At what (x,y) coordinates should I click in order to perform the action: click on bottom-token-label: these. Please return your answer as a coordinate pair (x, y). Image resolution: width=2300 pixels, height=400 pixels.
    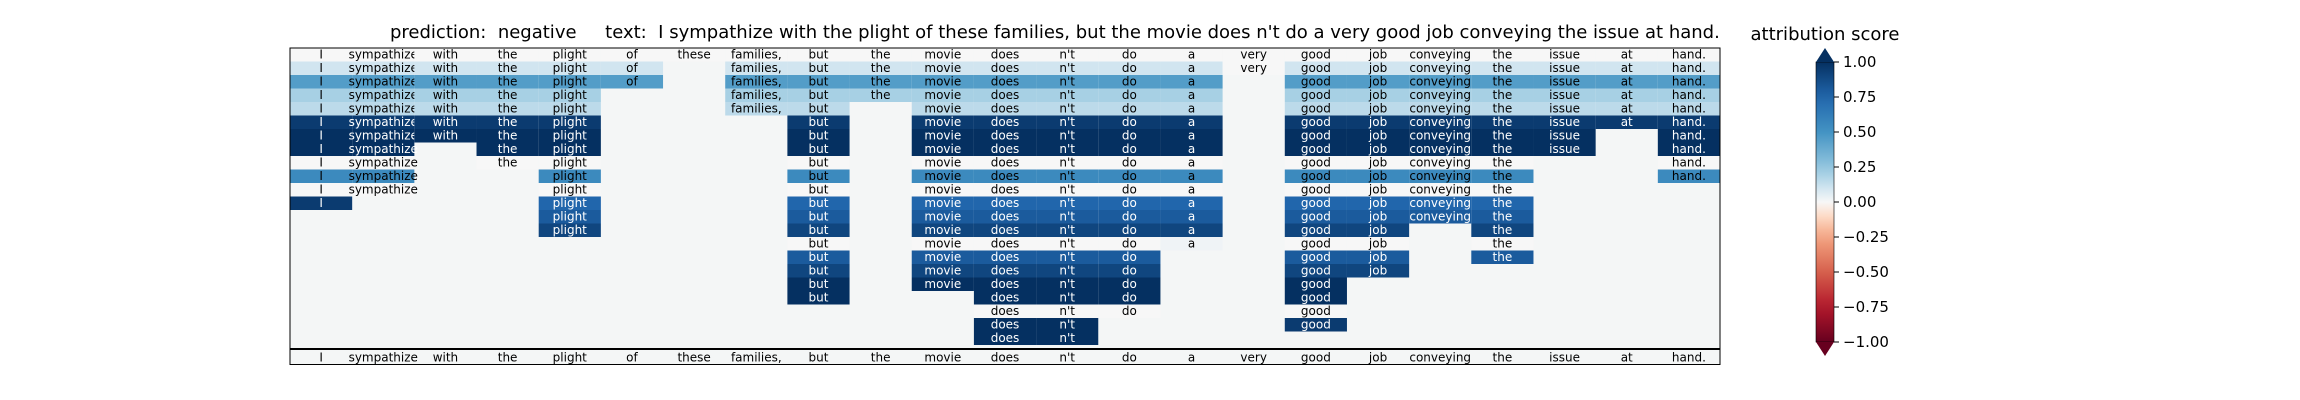
    Looking at the image, I should click on (693, 358).